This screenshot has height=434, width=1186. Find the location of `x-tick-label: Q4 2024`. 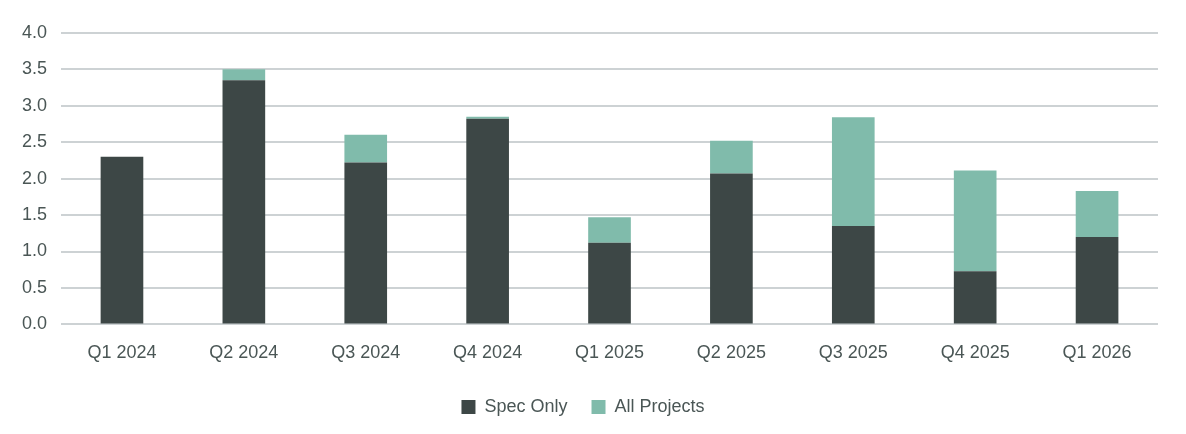

x-tick-label: Q4 2024 is located at coordinates (488, 352).